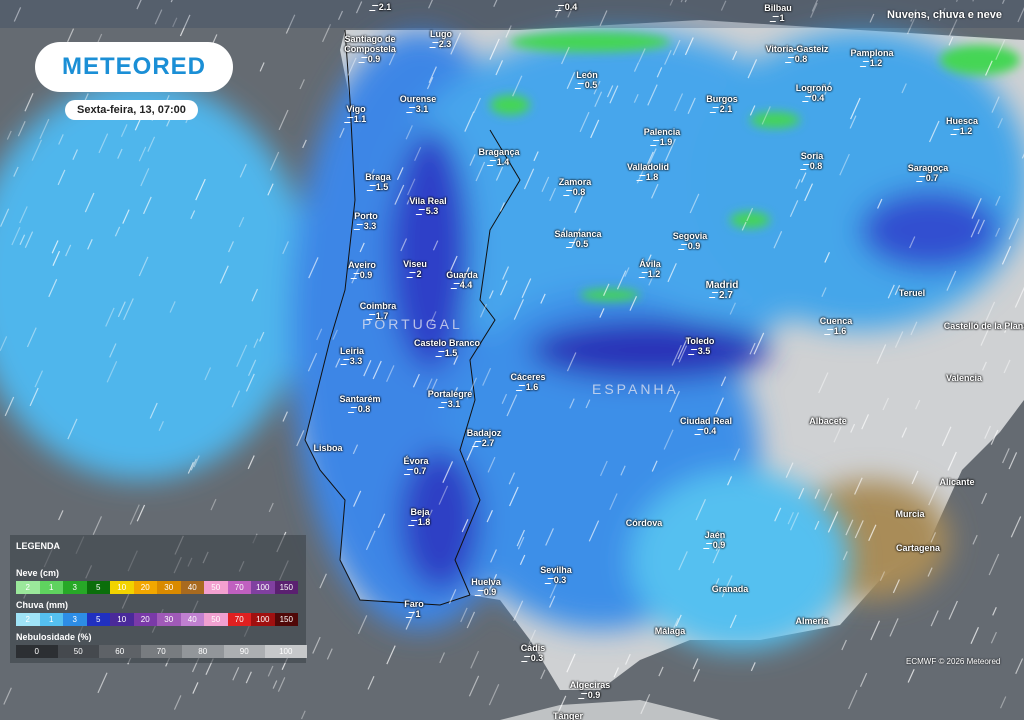 The image size is (1024, 720). Describe the element at coordinates (414, 604) in the screenshot. I see `city-name: Faro` at that location.